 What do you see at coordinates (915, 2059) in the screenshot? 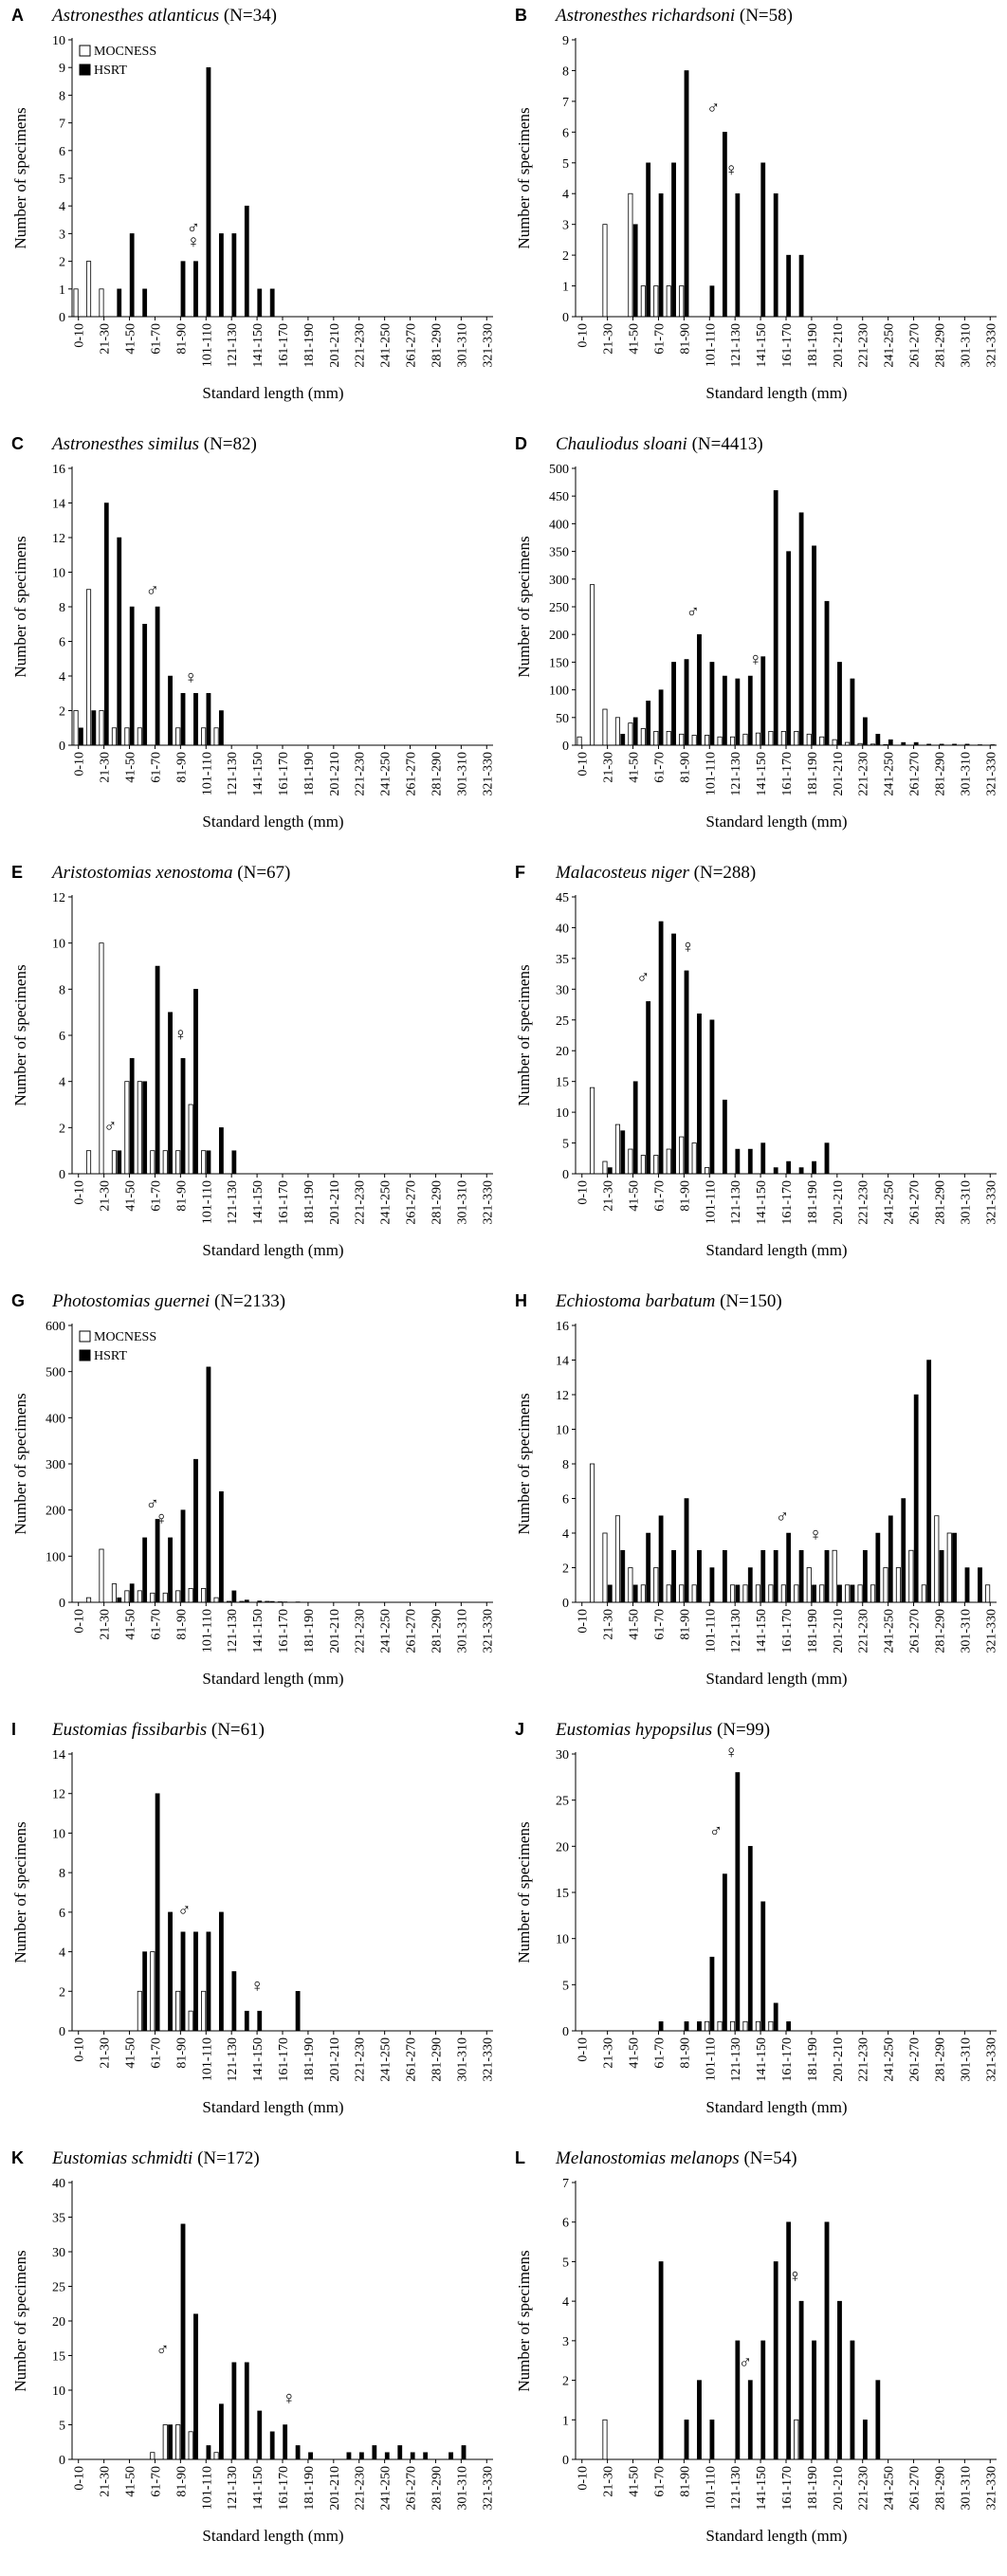
I see `x-tick-label: 261-270` at bounding box center [915, 2059].